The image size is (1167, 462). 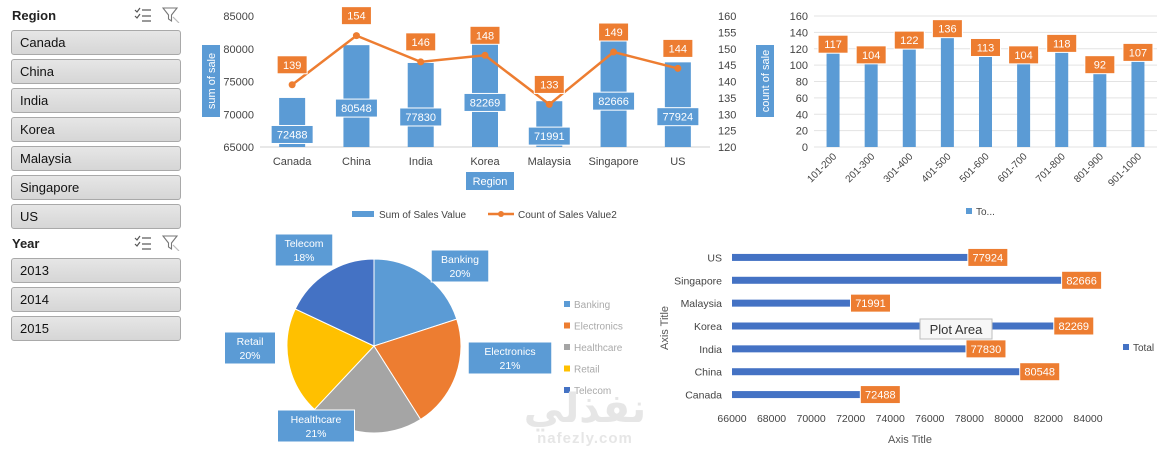 I want to click on x-tick-label: 601-700, so click(x=1013, y=168).